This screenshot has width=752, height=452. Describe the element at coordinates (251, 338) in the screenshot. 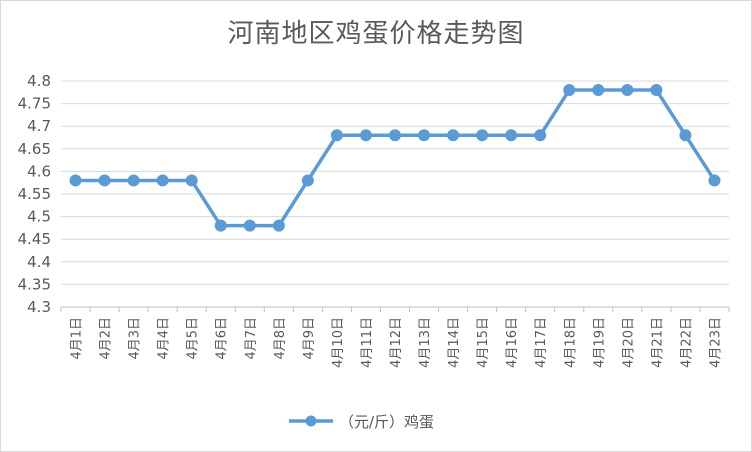

I see `x-tick-label: 4月7日` at that location.